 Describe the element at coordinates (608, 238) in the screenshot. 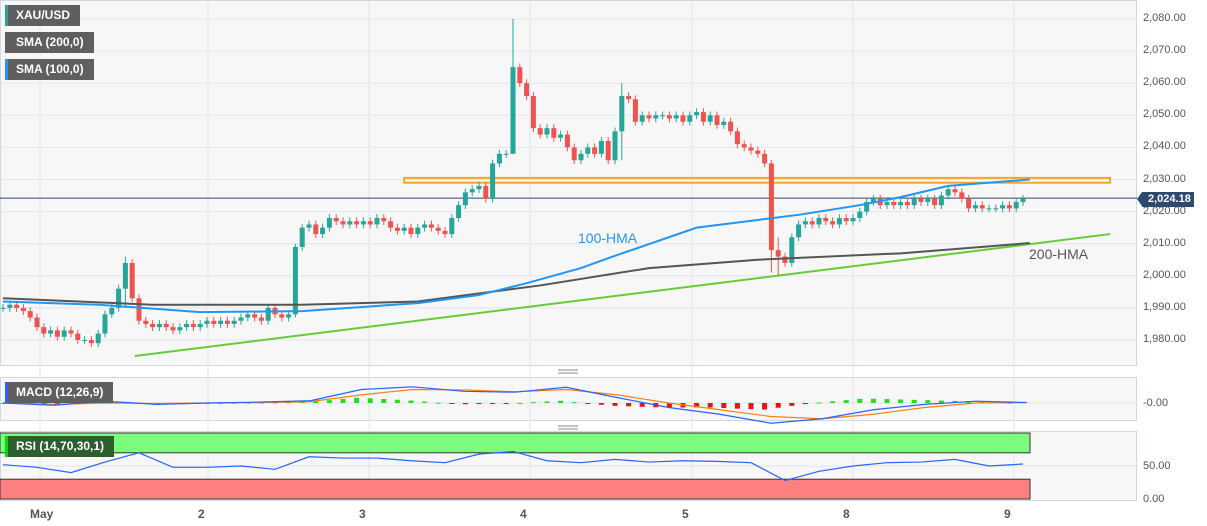

I see `hma100-label: 100-HMA` at that location.